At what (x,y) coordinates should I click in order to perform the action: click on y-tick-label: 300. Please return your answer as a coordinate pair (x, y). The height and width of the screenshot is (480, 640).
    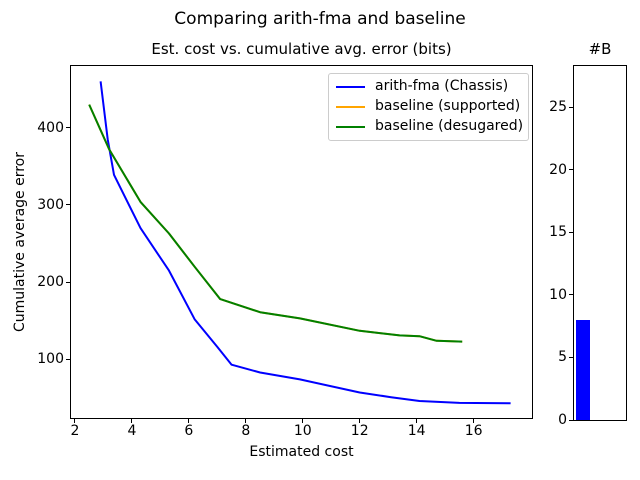
    Looking at the image, I should click on (50, 204).